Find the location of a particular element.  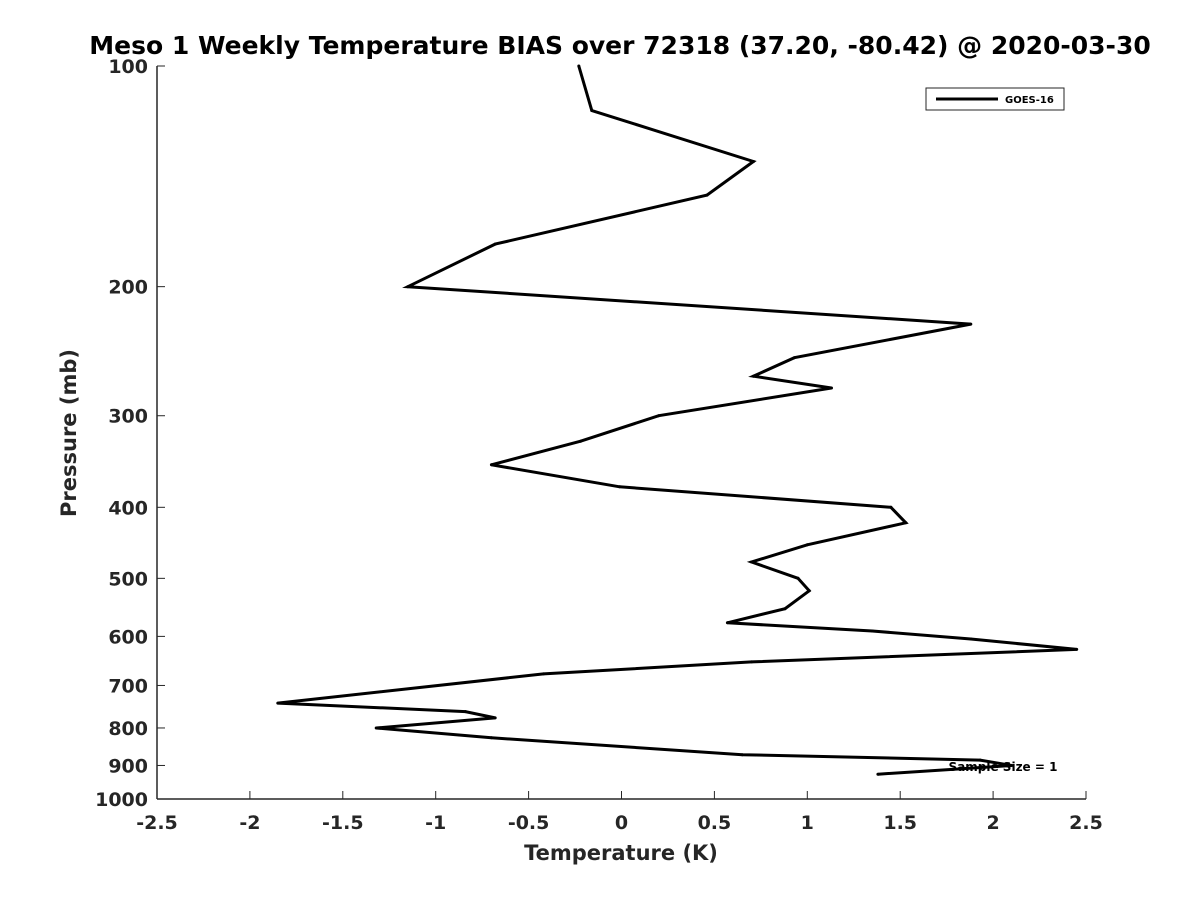

x-tick-label: 1 is located at coordinates (807, 823).